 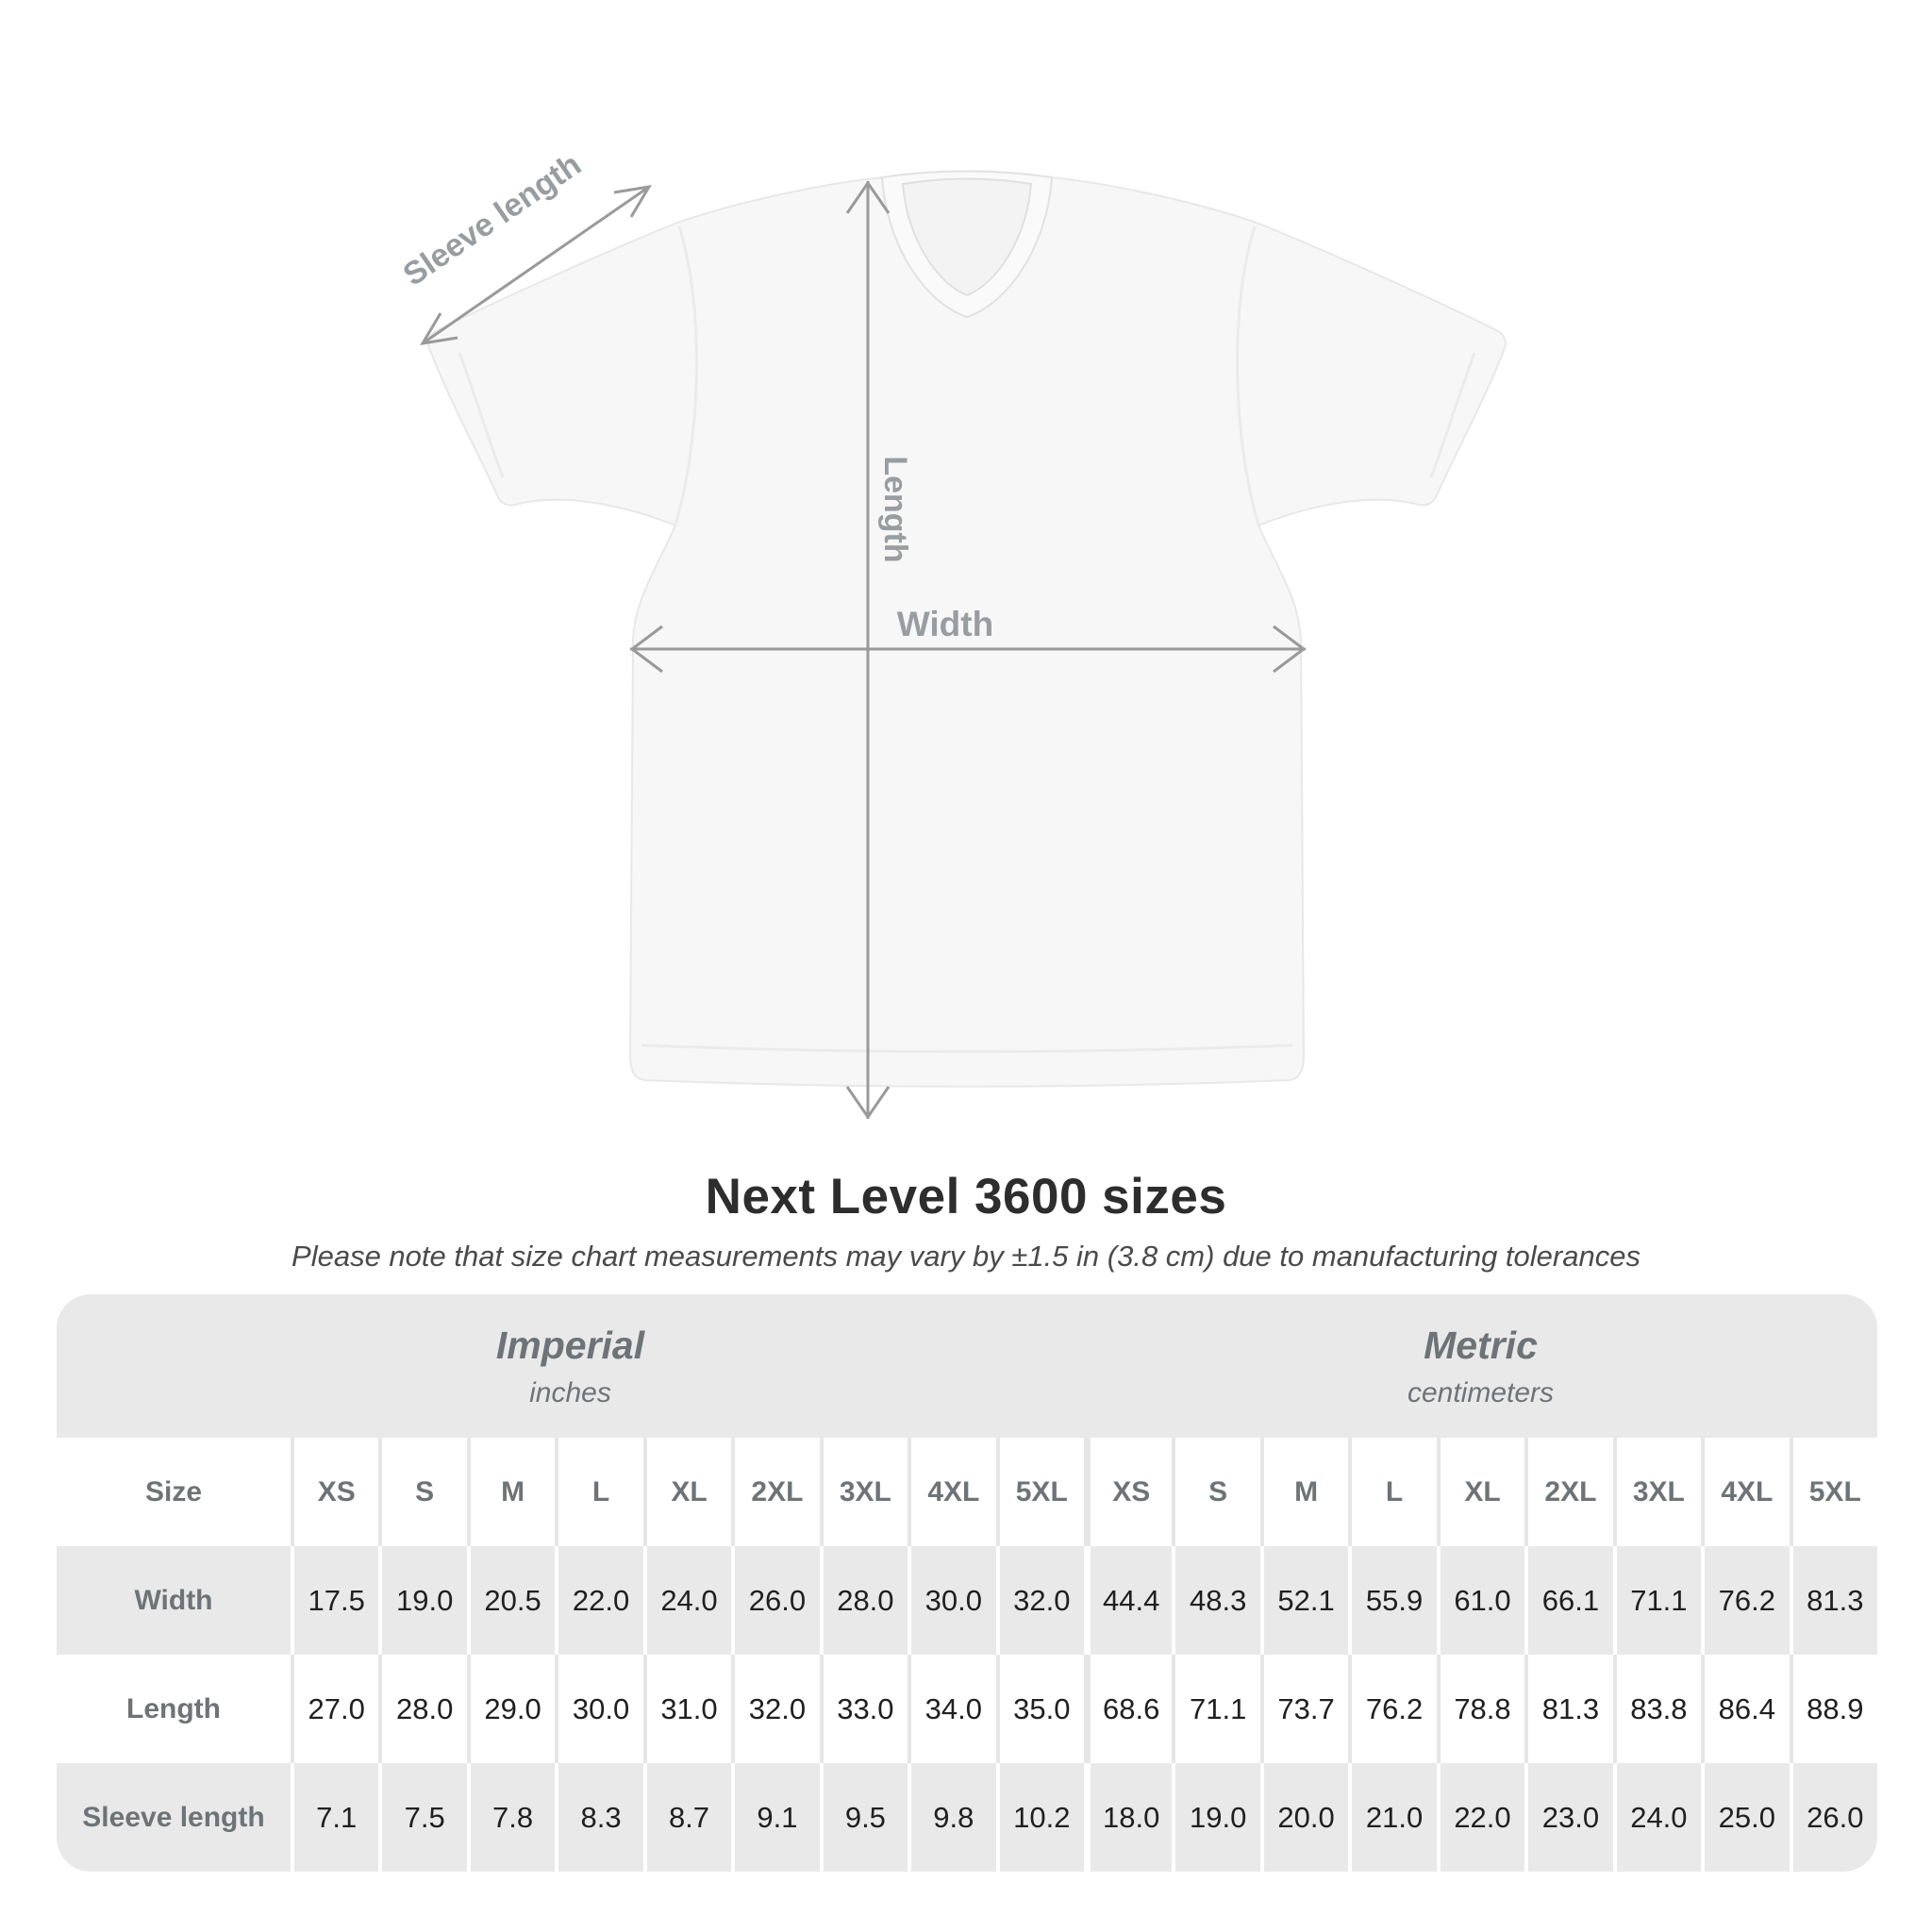 I want to click on measurement-cell: 8.3, so click(x=599, y=1817).